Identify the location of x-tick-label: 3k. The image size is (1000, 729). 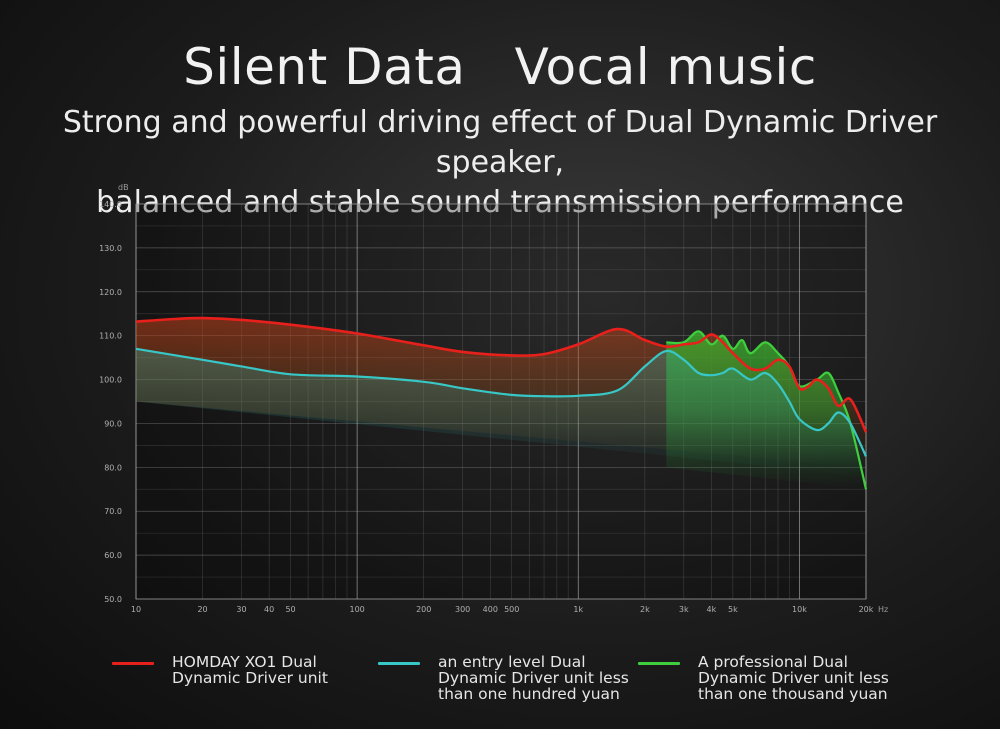
(684, 609).